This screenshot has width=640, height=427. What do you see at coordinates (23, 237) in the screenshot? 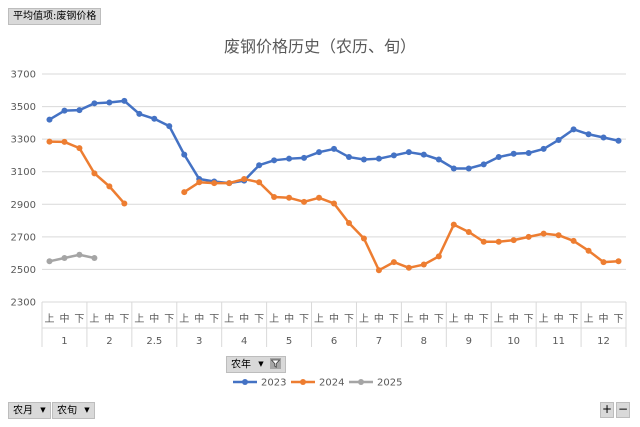
I see `y-tick-label: 2700` at bounding box center [23, 237].